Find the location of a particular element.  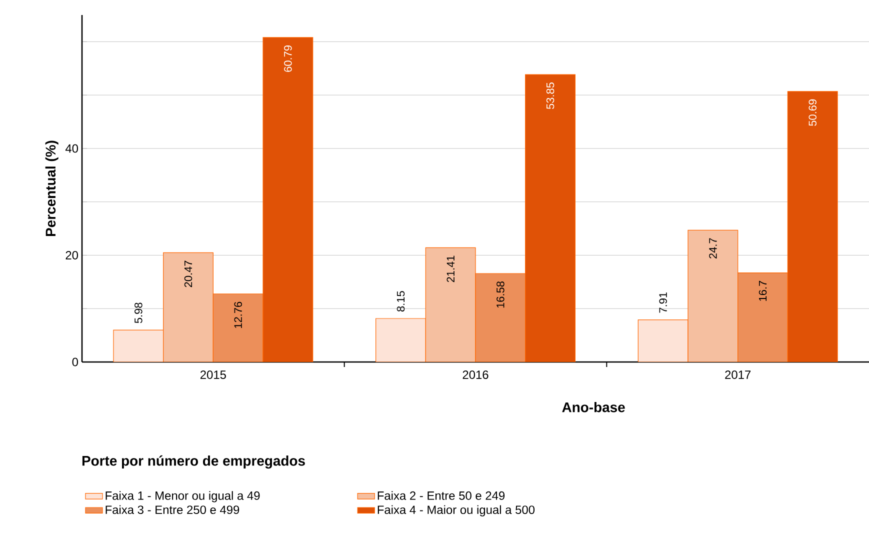

x-axis-title: Ano-base is located at coordinates (593, 407).